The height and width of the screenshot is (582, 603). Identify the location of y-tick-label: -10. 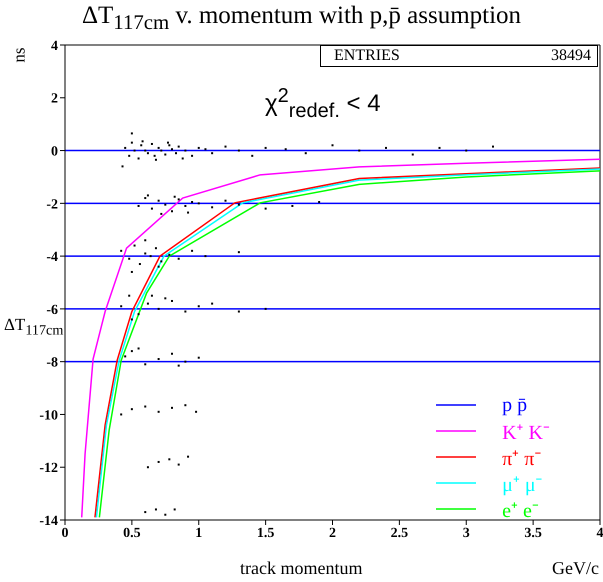
(48, 416).